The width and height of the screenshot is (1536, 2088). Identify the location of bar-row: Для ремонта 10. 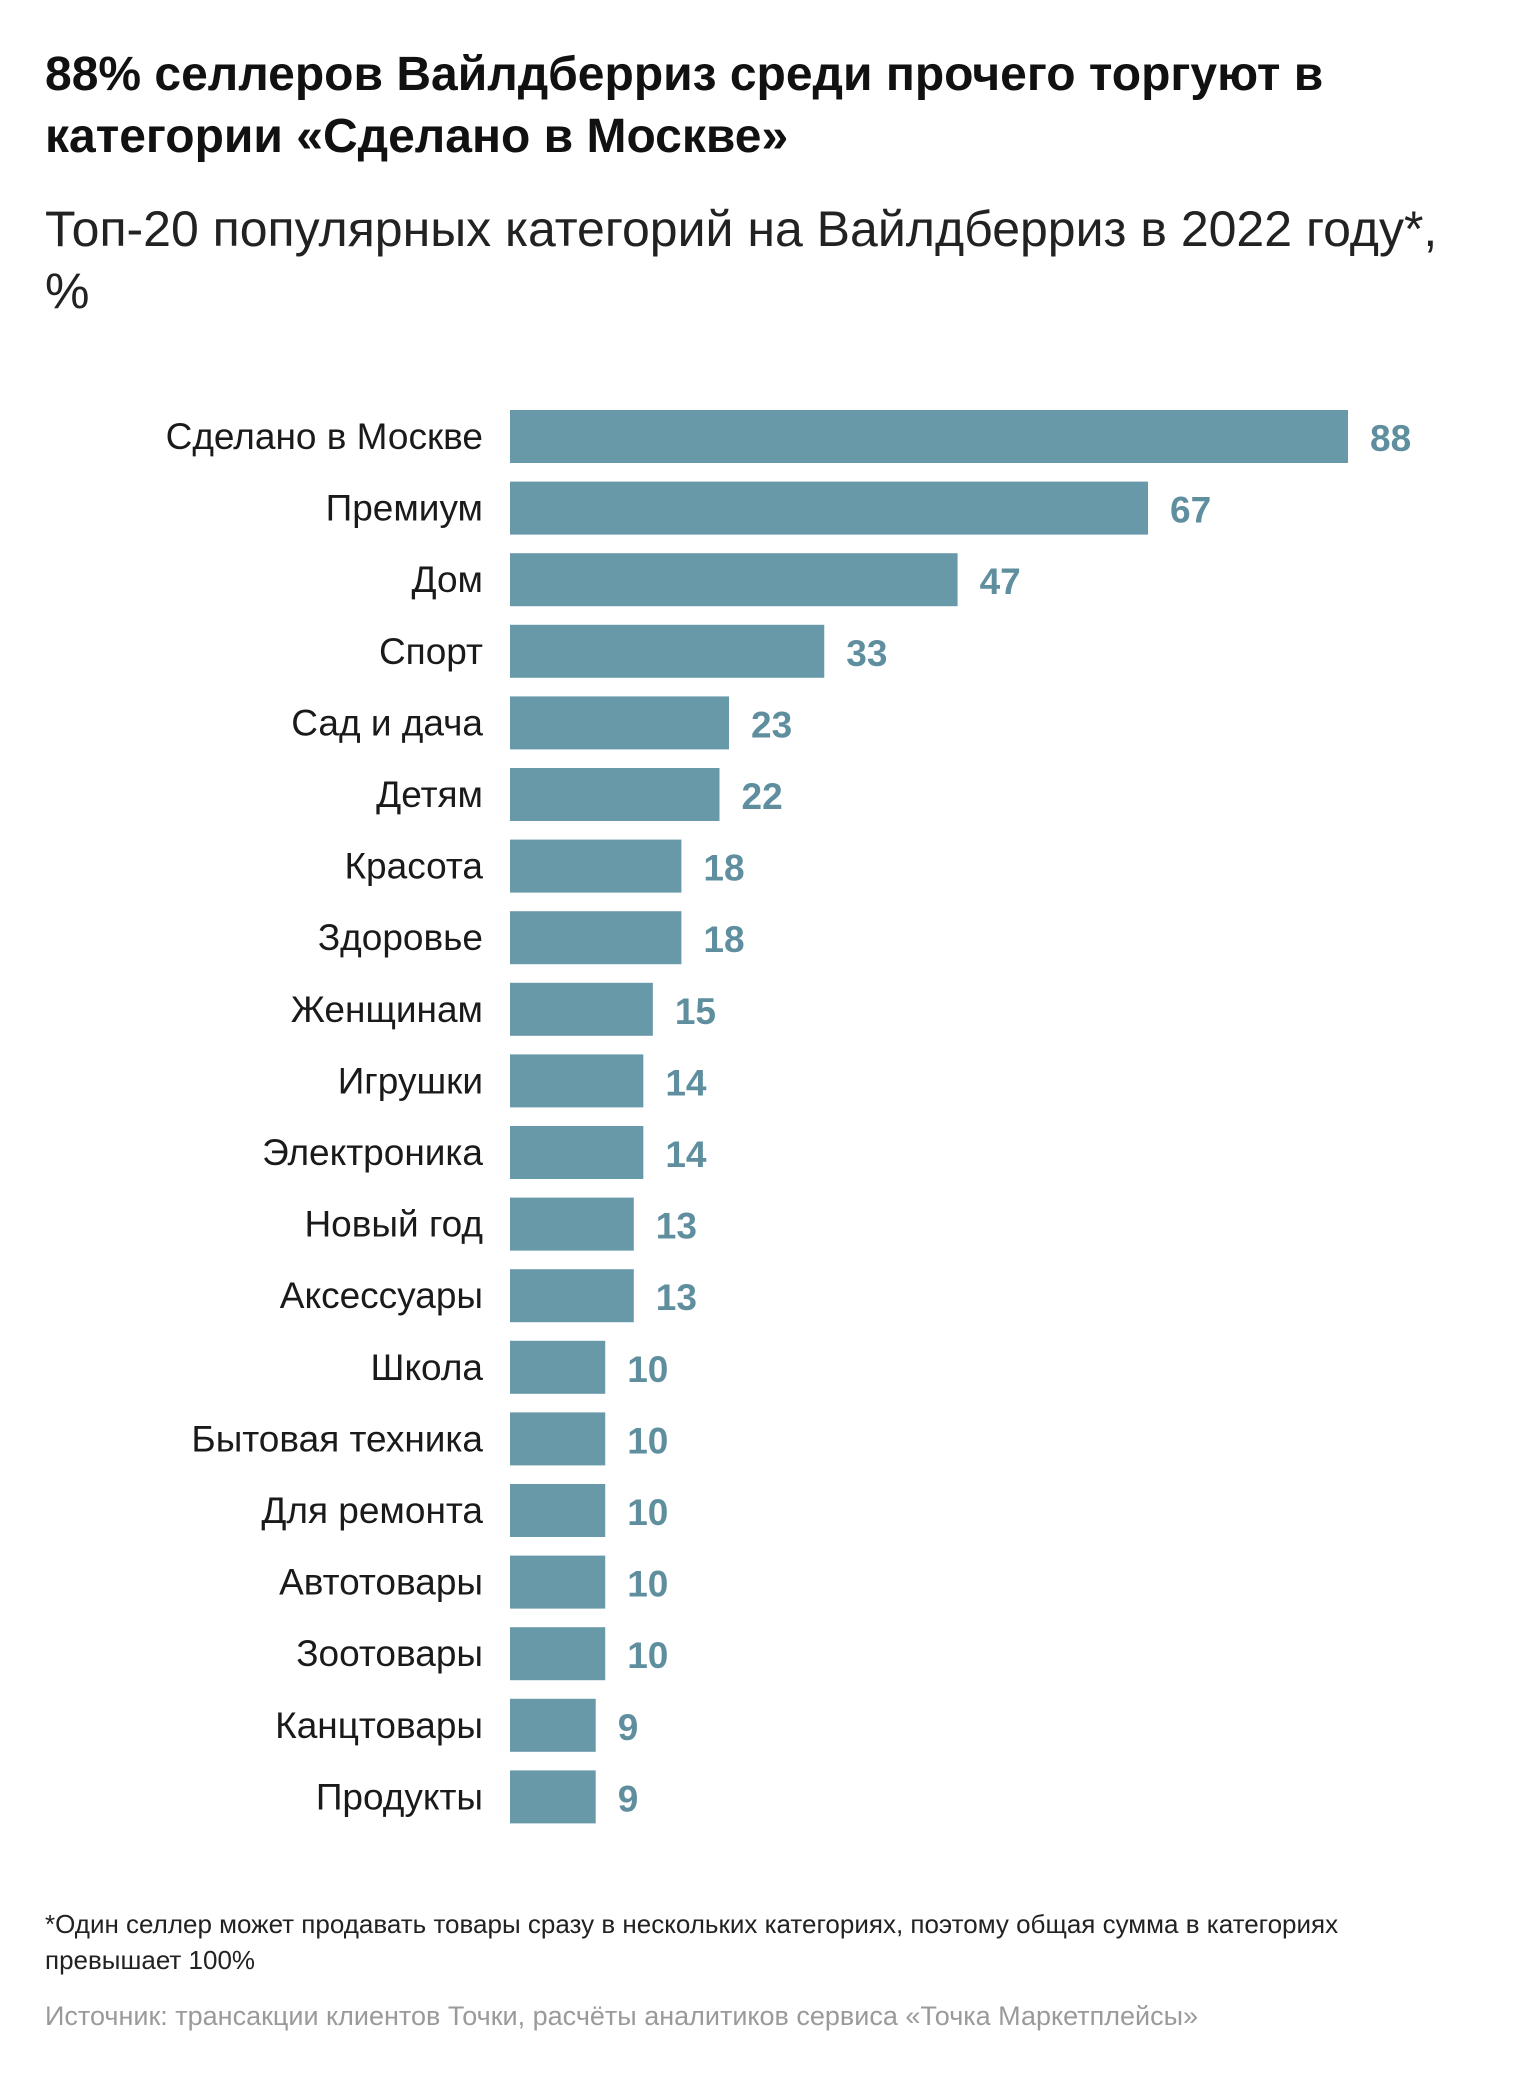
(464, 1510).